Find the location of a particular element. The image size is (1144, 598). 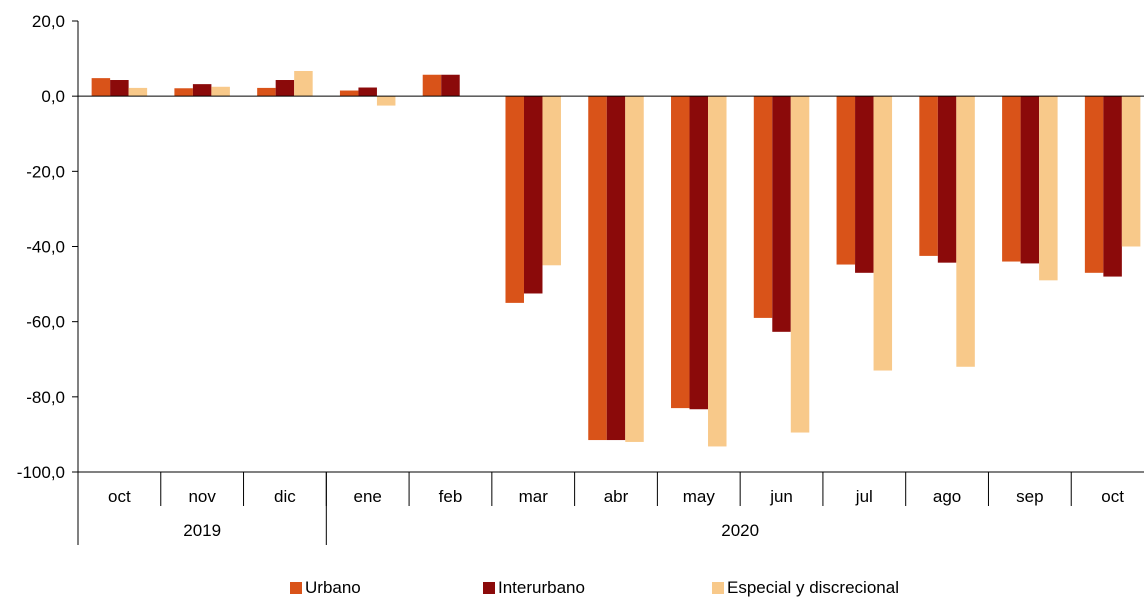

legend-item-especial: Especial y discrecional is located at coordinates (805, 588).